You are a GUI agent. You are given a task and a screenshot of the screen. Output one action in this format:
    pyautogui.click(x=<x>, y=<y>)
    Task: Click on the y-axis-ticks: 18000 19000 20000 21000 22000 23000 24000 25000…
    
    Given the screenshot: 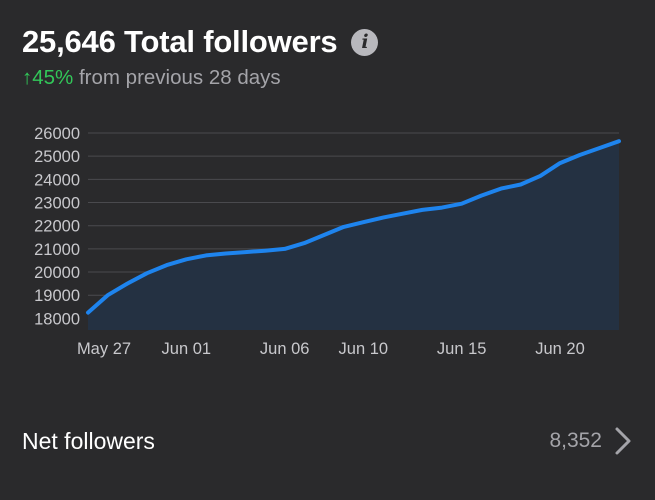 What is the action you would take?
    pyautogui.click(x=57, y=226)
    